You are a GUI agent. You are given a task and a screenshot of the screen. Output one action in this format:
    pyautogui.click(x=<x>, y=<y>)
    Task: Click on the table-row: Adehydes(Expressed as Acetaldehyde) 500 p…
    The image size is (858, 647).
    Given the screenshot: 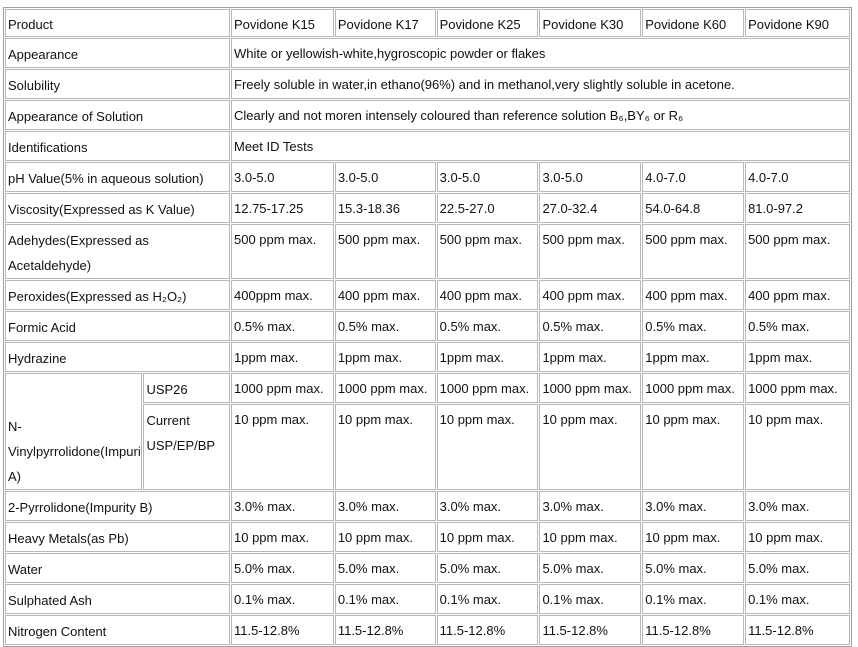 What is the action you would take?
    pyautogui.click(x=427, y=251)
    